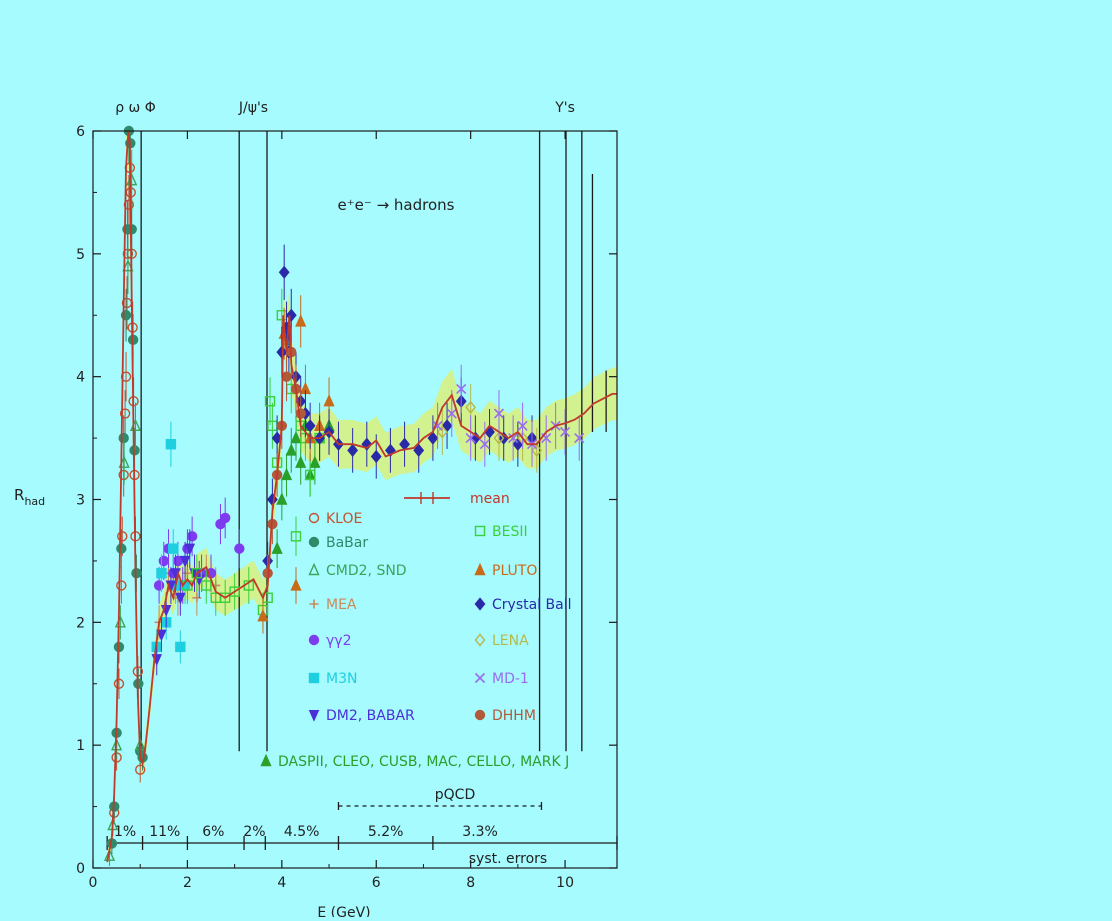 This screenshot has width=1112, height=921. I want to click on legend-label: M3N, so click(341, 679).